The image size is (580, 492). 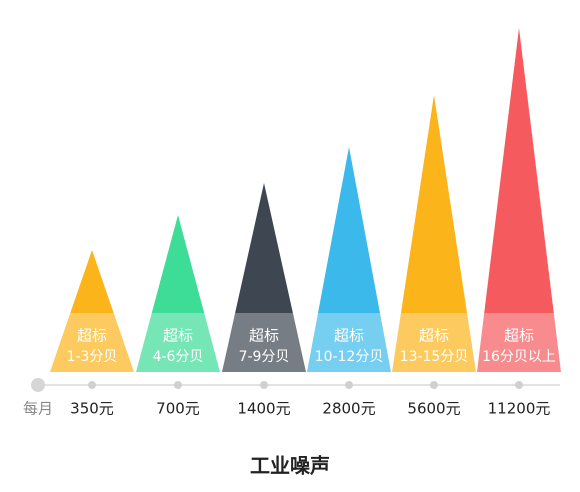 I want to click on range: 10-12分贝, so click(x=349, y=357).